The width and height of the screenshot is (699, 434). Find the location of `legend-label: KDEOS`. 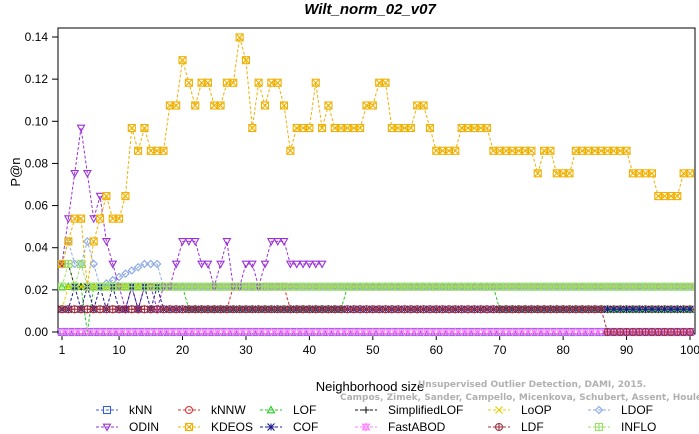

legend-label: KDEOS is located at coordinates (232, 427).